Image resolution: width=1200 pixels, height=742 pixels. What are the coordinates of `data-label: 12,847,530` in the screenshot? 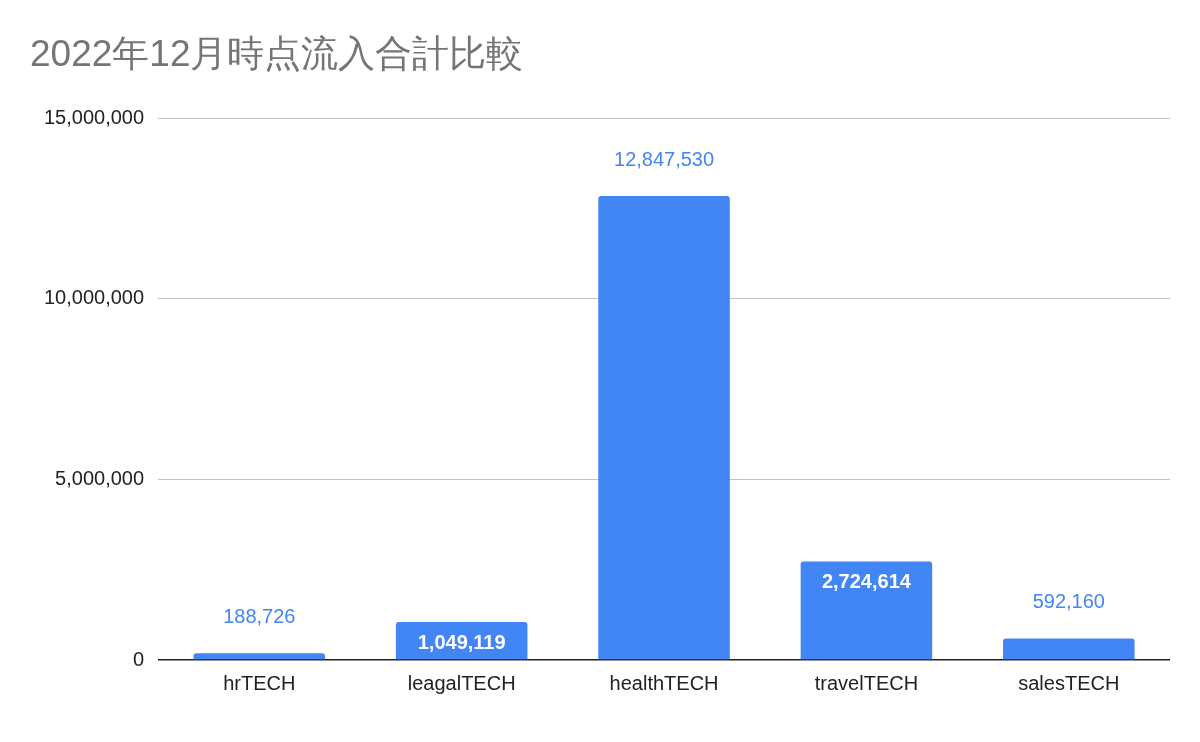 It's located at (664, 158).